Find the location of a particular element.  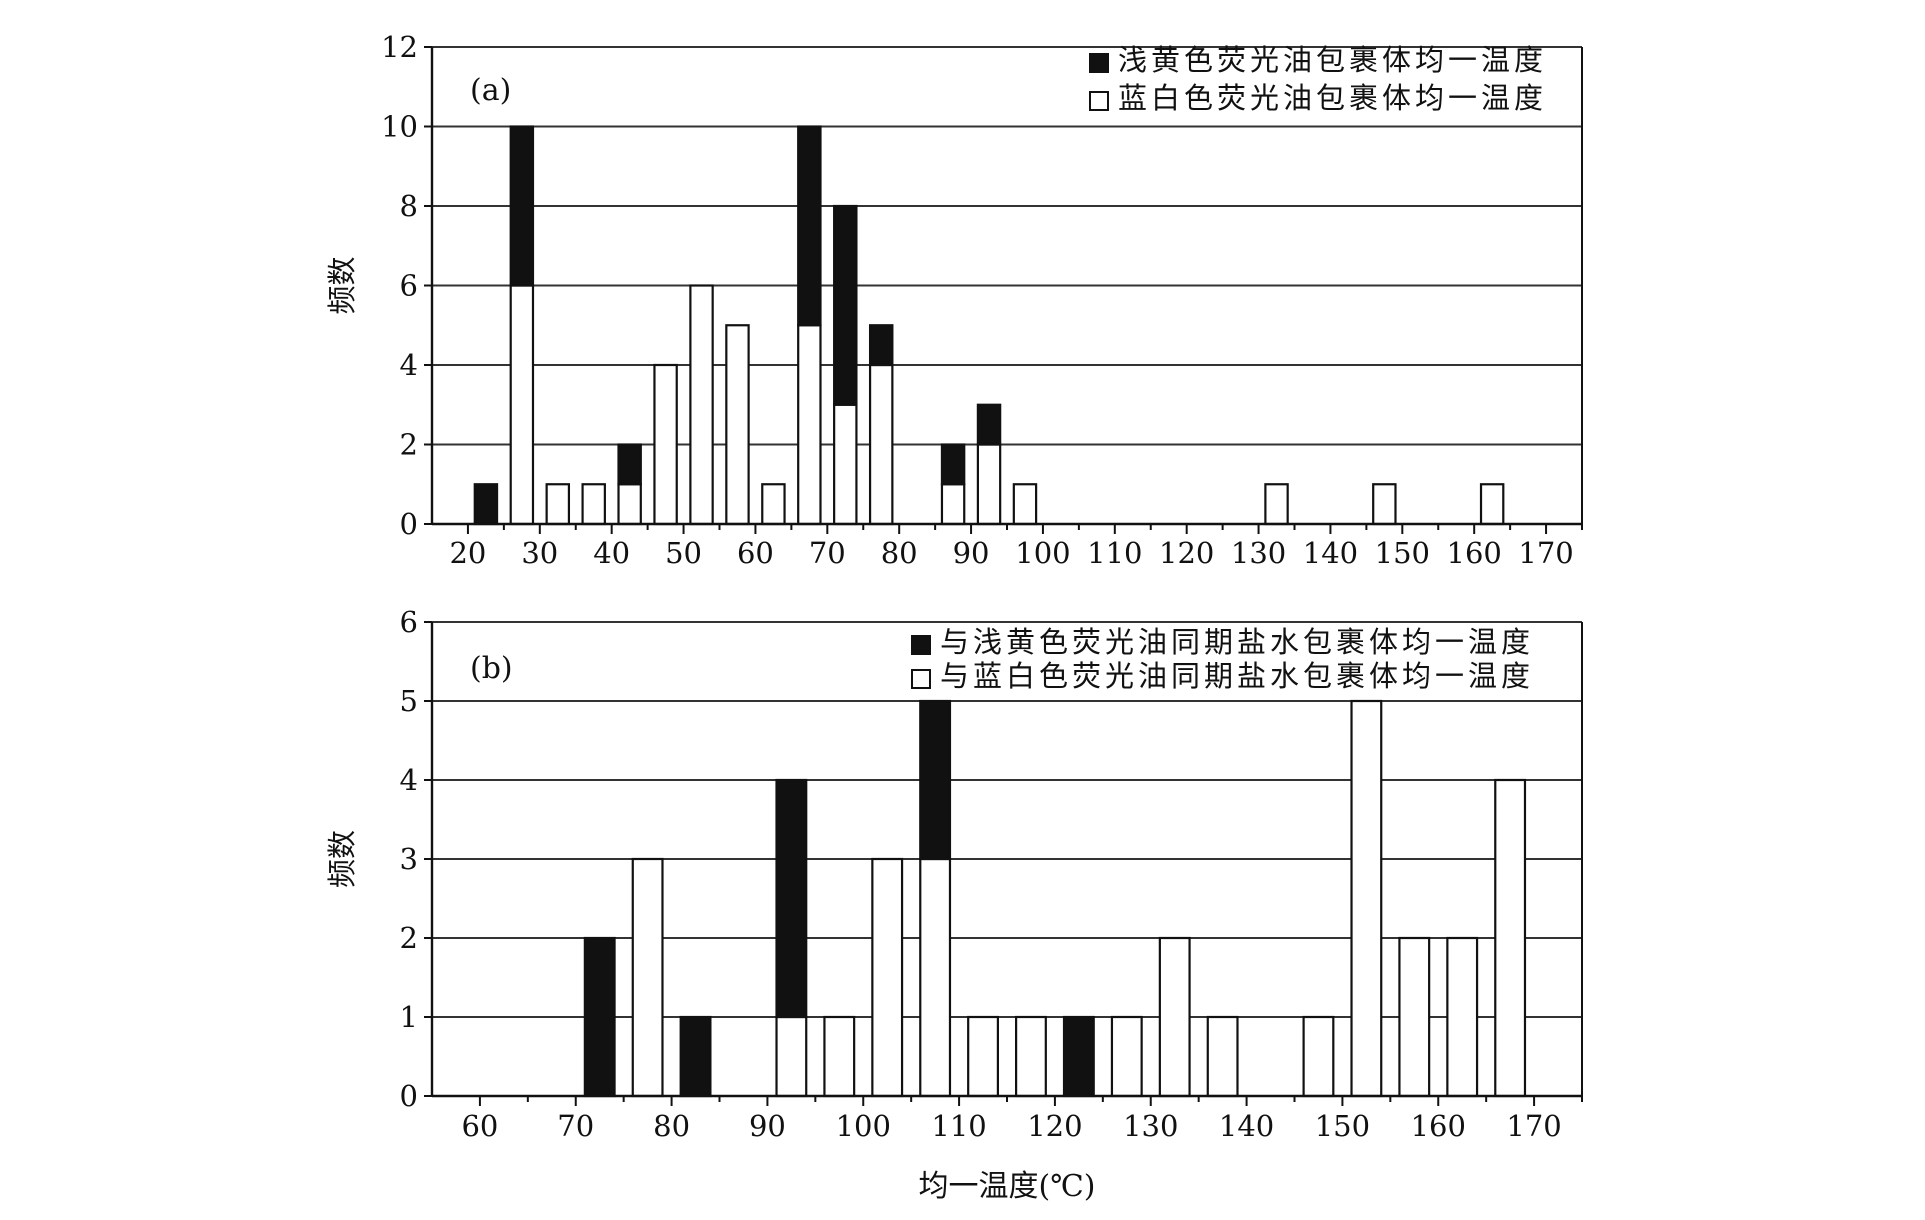

y-tick-label: 10 is located at coordinates (399, 127).